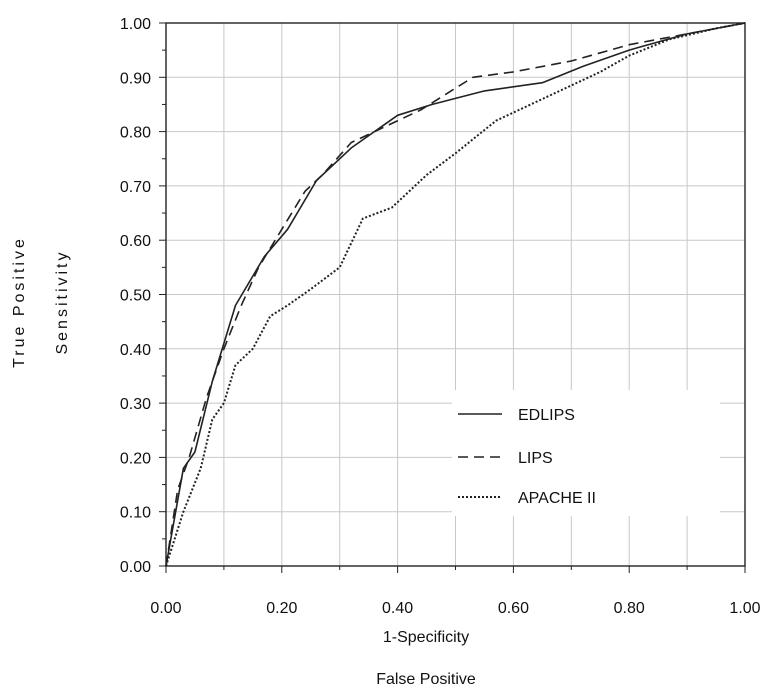 The height and width of the screenshot is (686, 766). Describe the element at coordinates (397, 608) in the screenshot. I see `x-tick-label: 0.40` at that location.